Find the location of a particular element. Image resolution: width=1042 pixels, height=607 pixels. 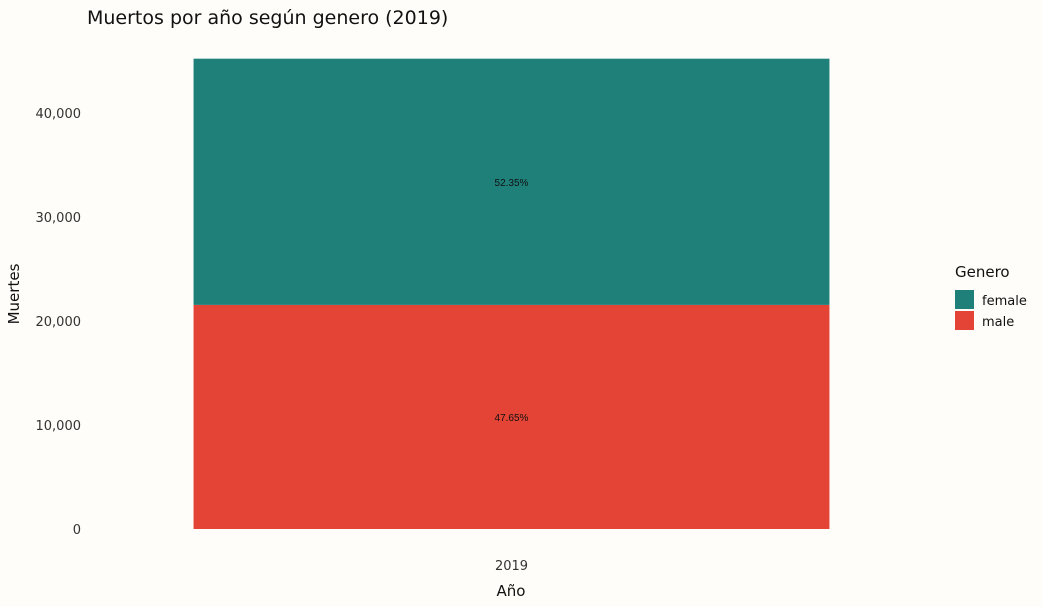

y-tick-label: 0 is located at coordinates (77, 530).